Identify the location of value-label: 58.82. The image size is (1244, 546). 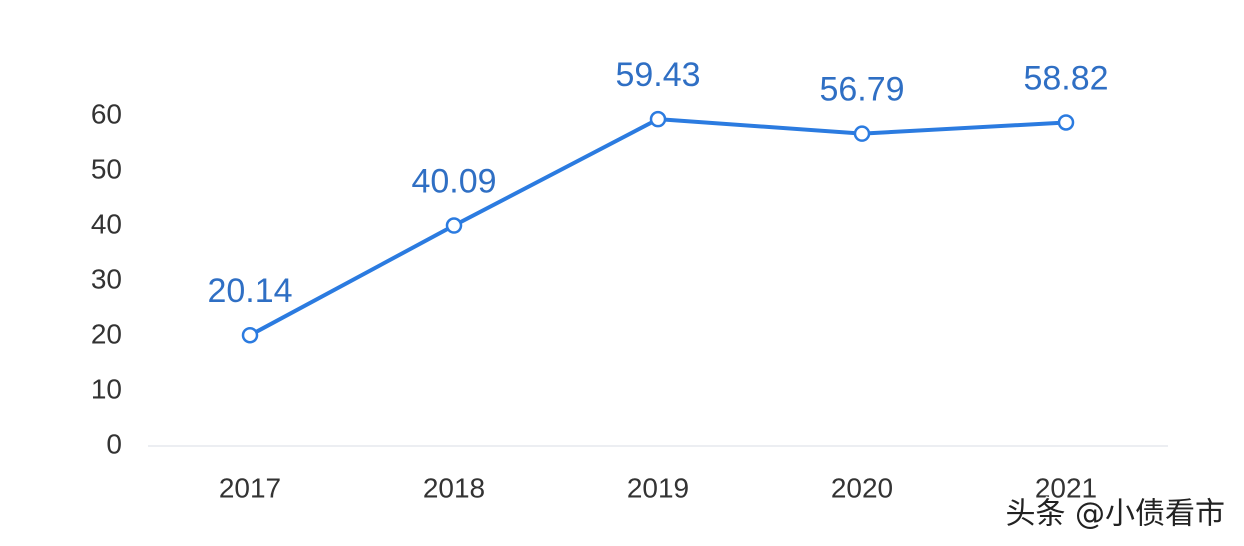
(1065, 78).